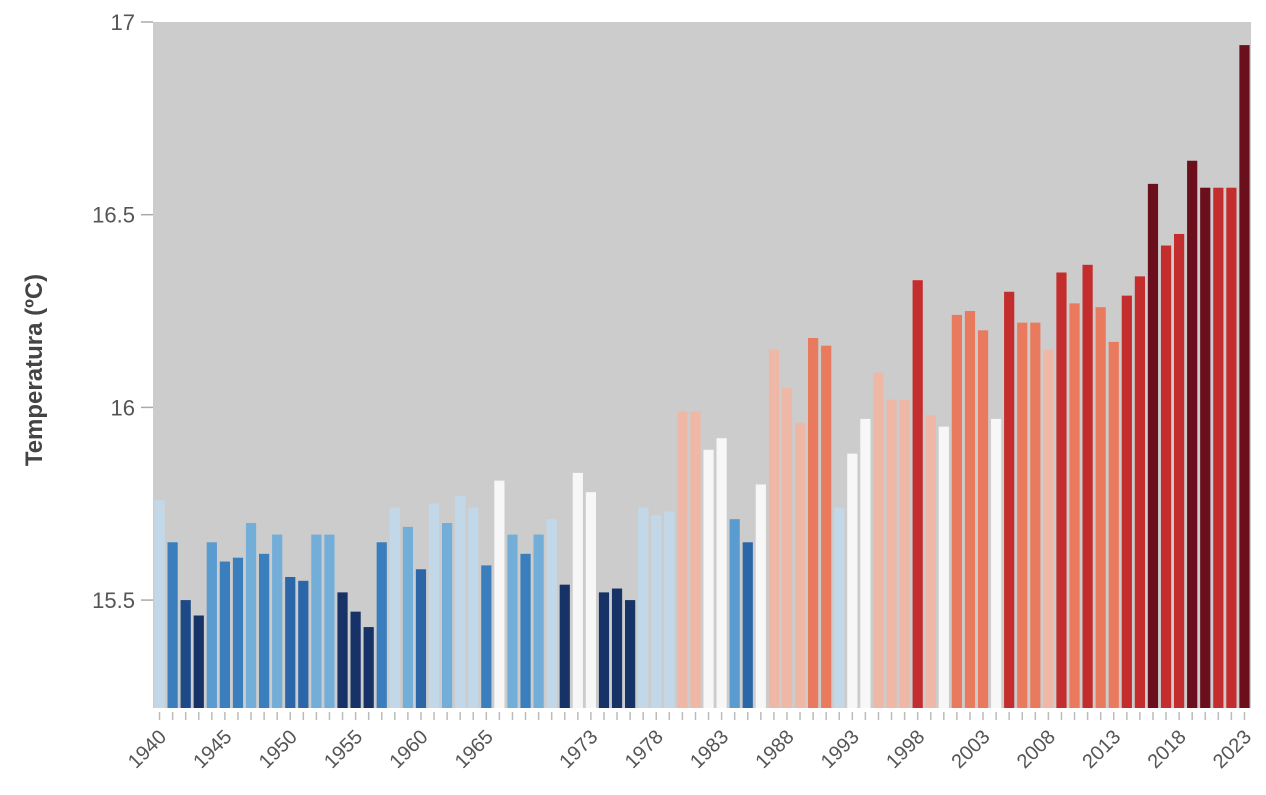 This screenshot has width=1266, height=795. I want to click on bar-2019, so click(1192, 434).